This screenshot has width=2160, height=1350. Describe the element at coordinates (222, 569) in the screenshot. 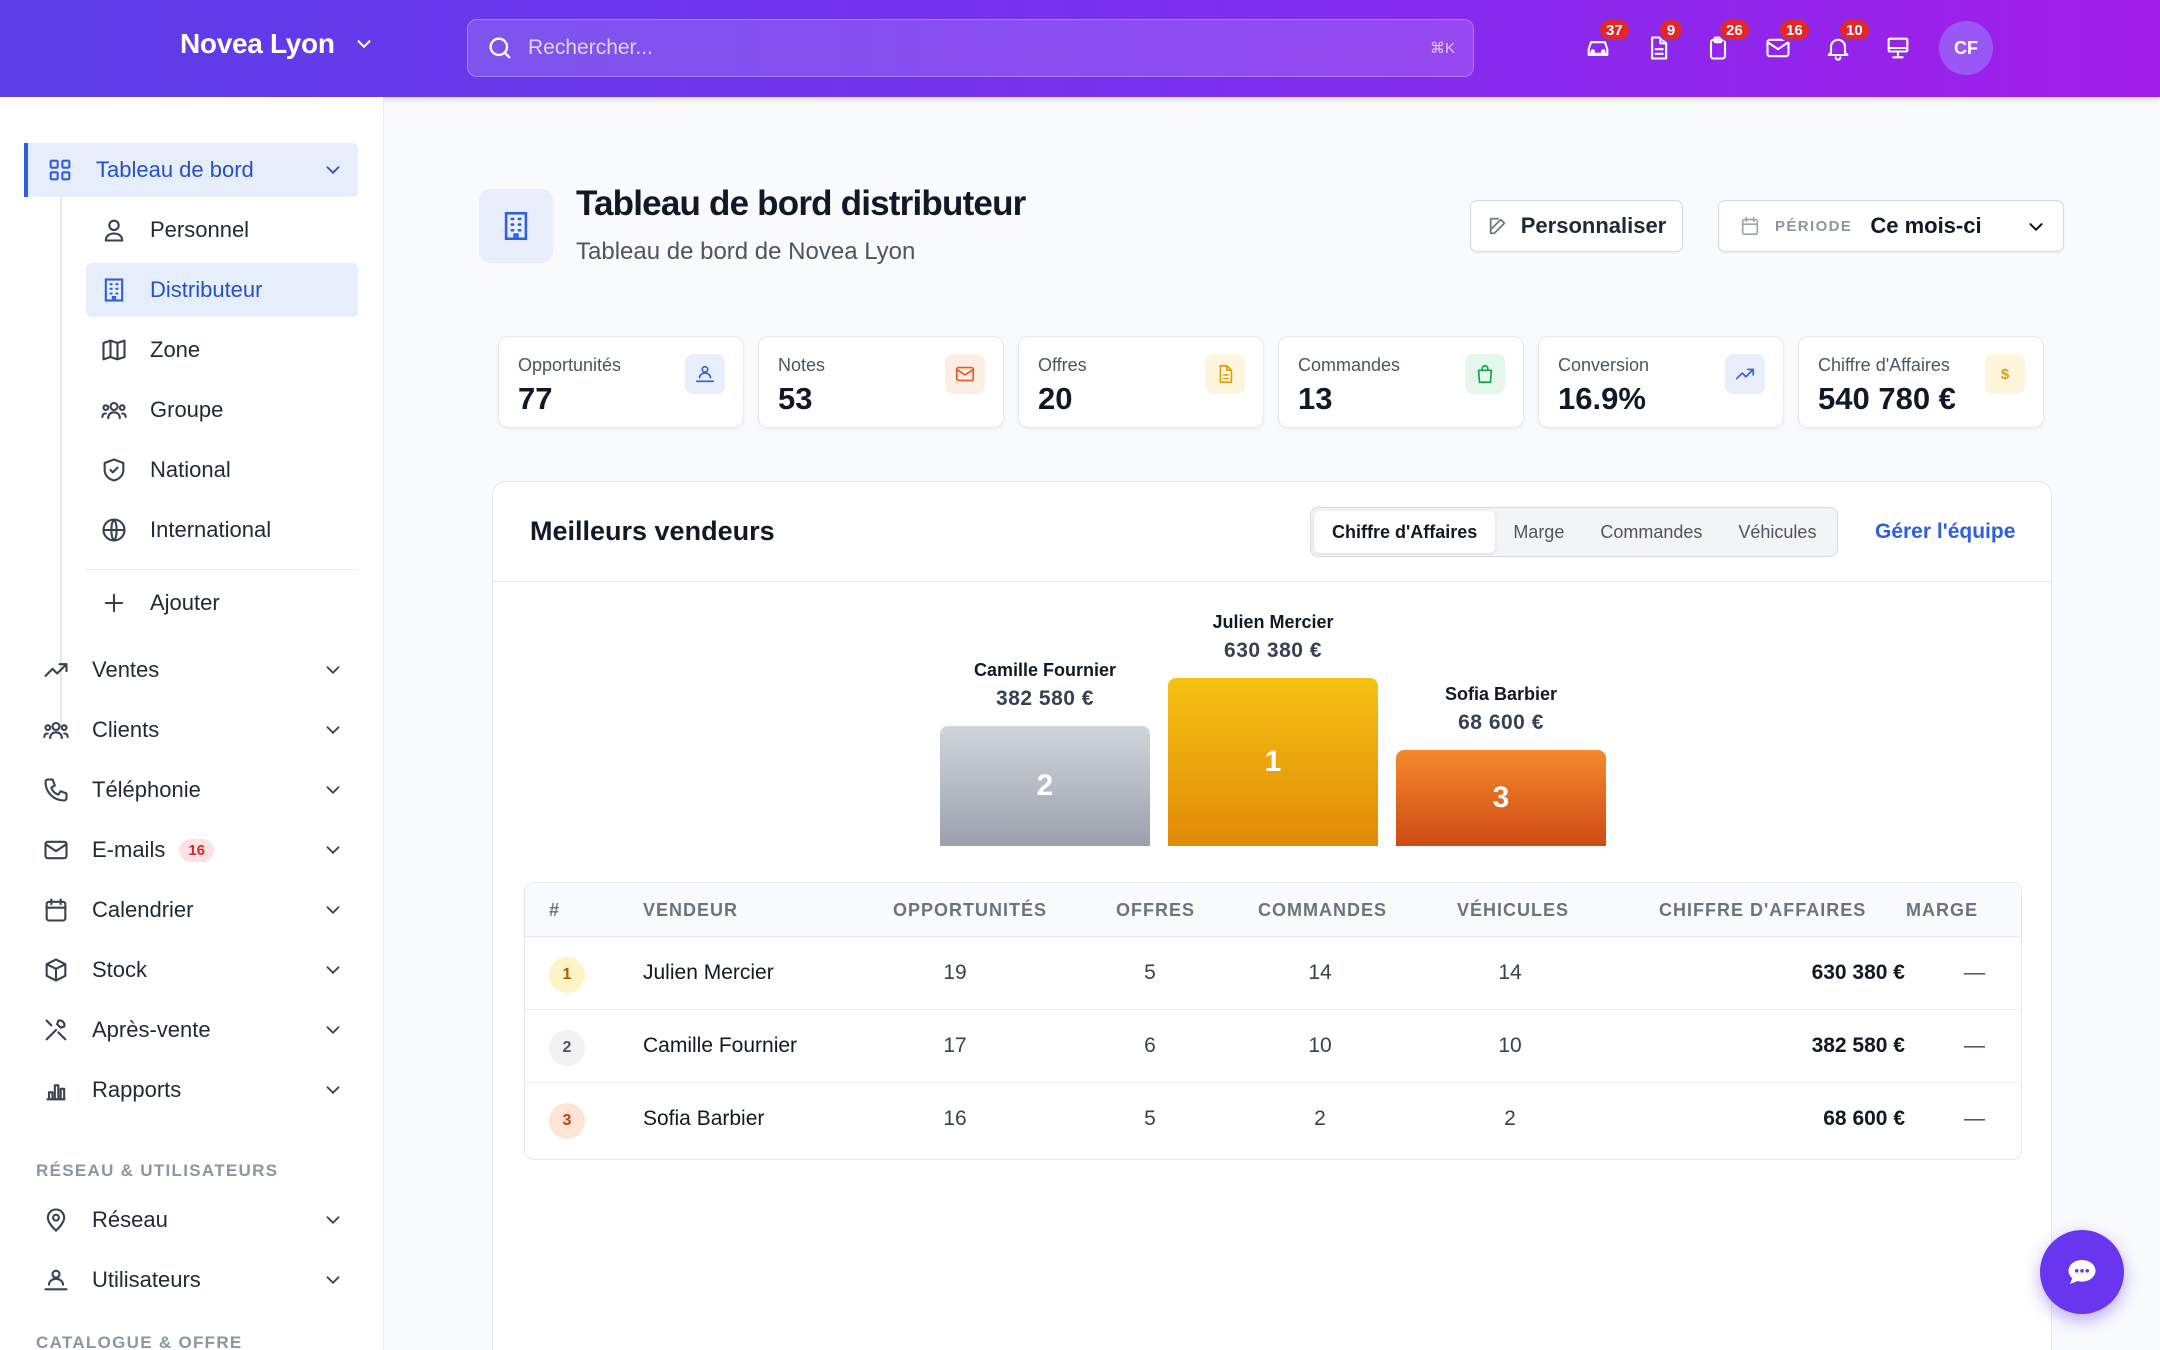

I see `submenu-divider` at that location.